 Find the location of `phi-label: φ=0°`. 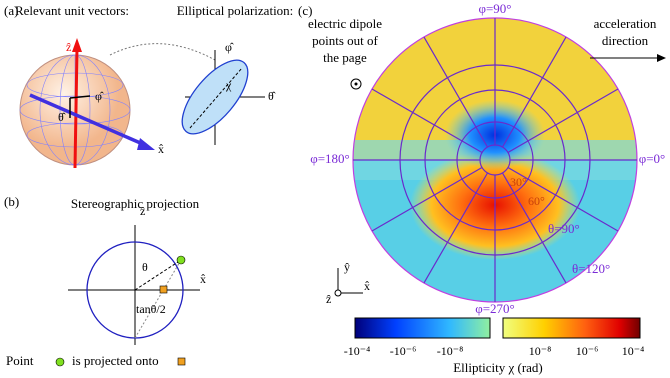

phi-label: φ=0° is located at coordinates (652, 158).